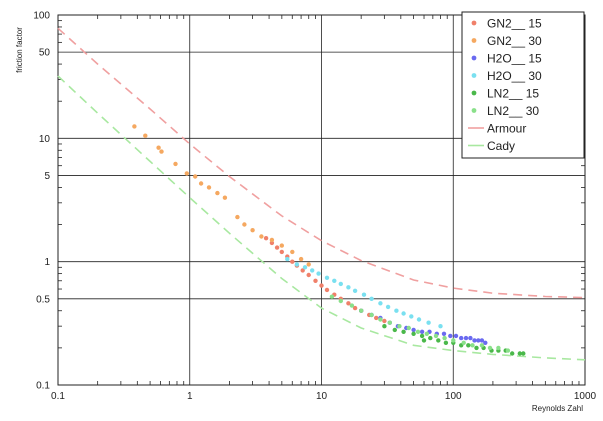 The image size is (603, 421). I want to click on legend-label: LN2__ 30, so click(513, 111).